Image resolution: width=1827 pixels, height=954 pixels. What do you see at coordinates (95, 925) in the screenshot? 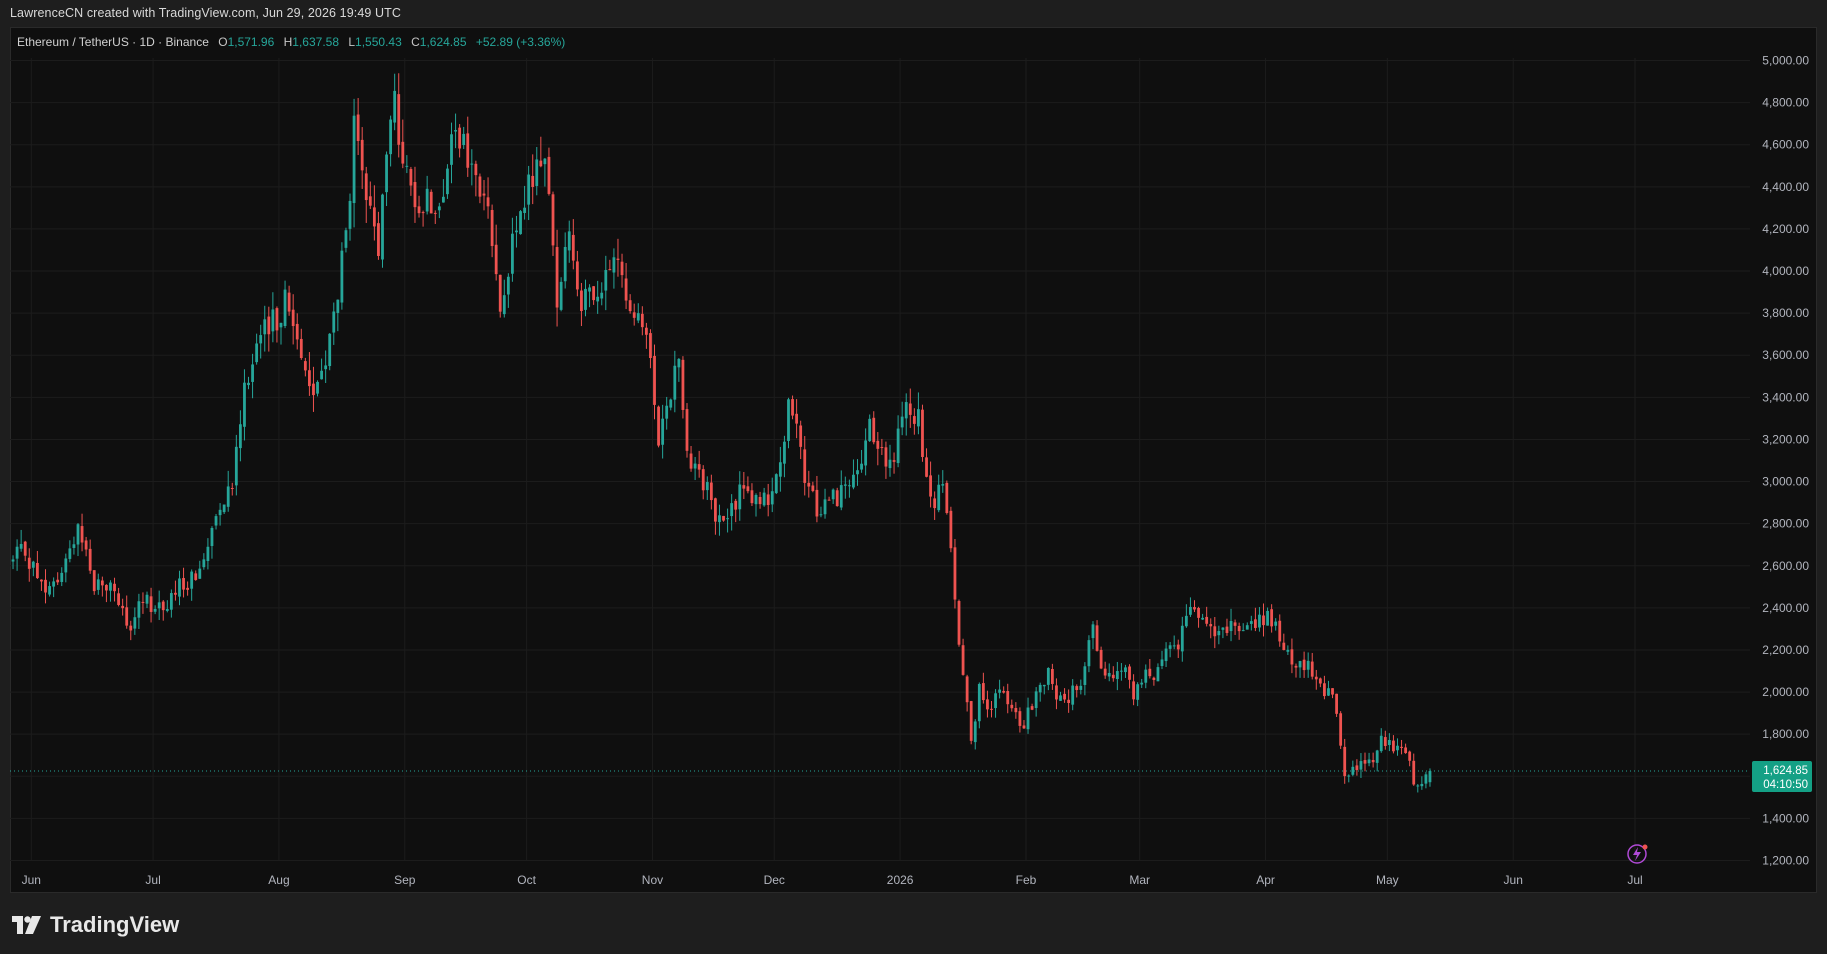
I see `tradingview-logo: TradingView` at bounding box center [95, 925].